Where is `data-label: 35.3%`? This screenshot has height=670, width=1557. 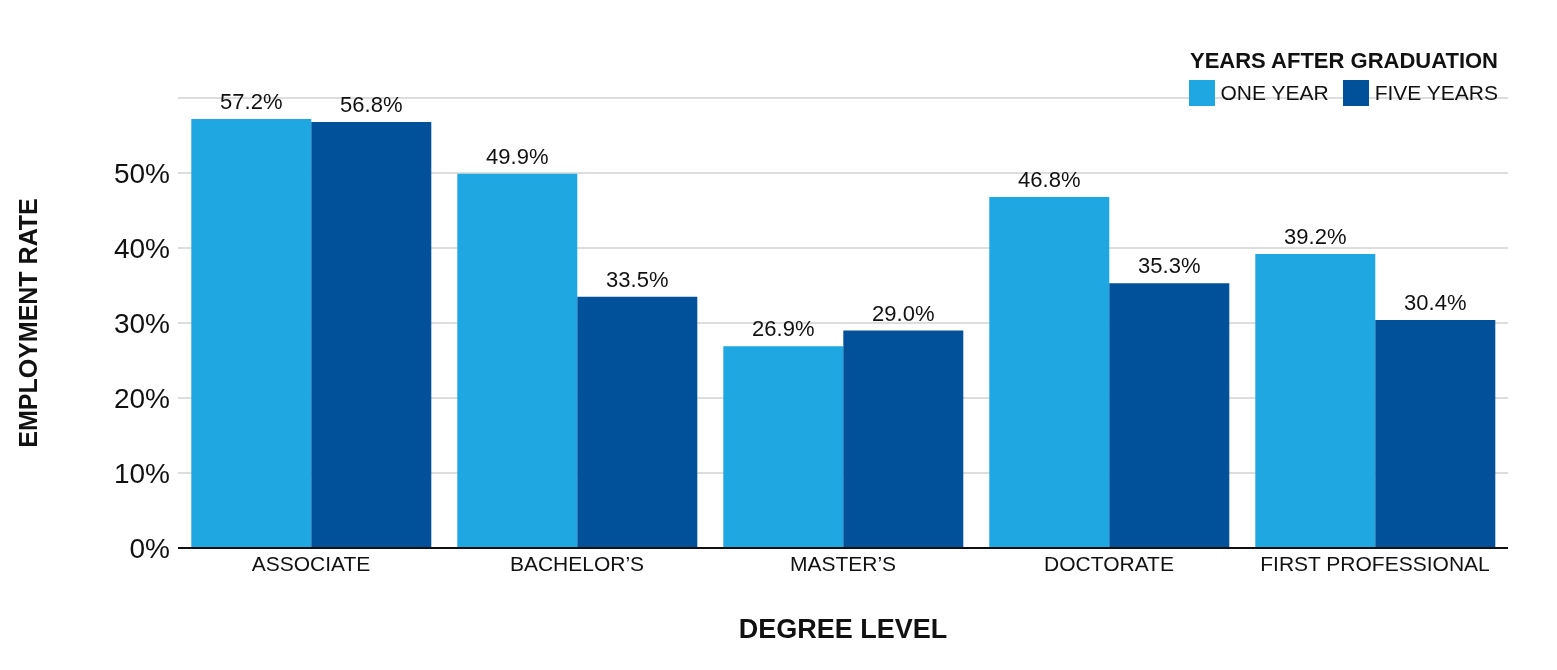 data-label: 35.3% is located at coordinates (1169, 266).